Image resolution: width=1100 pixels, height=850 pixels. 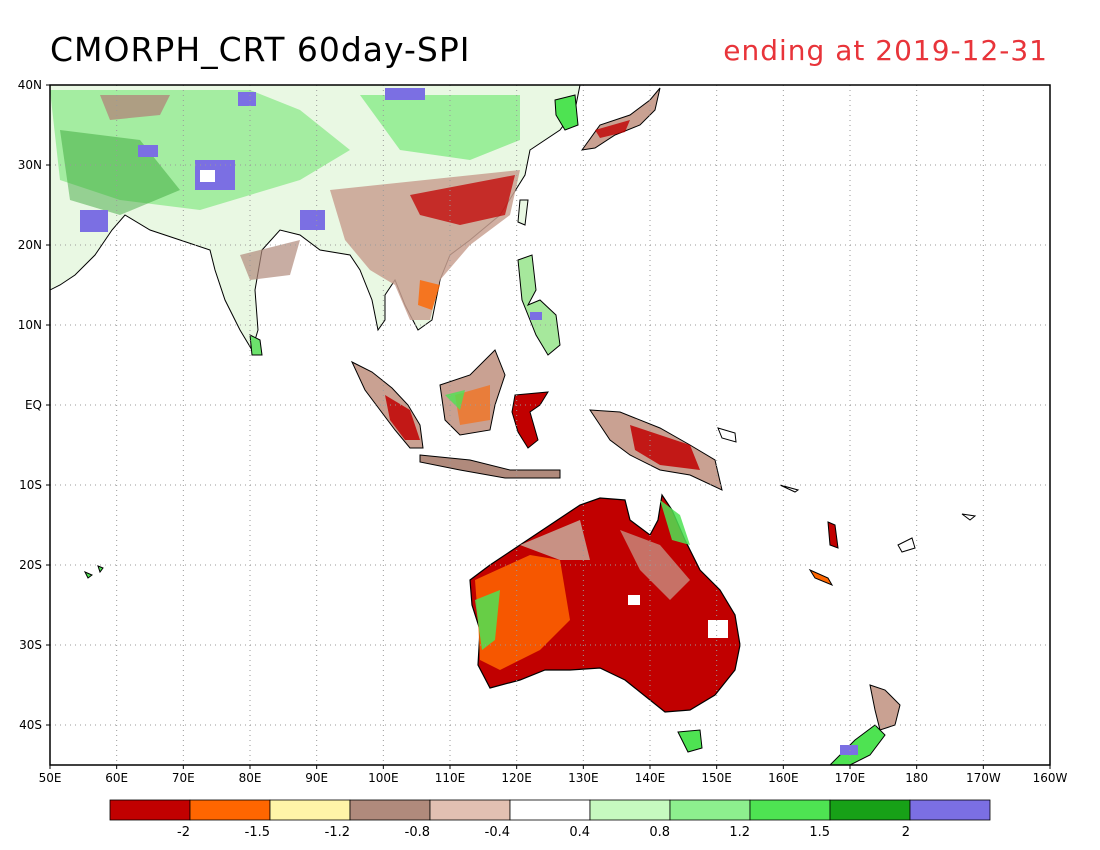 What do you see at coordinates (906, 832) in the screenshot?
I see `colorbar-label: 2` at bounding box center [906, 832].